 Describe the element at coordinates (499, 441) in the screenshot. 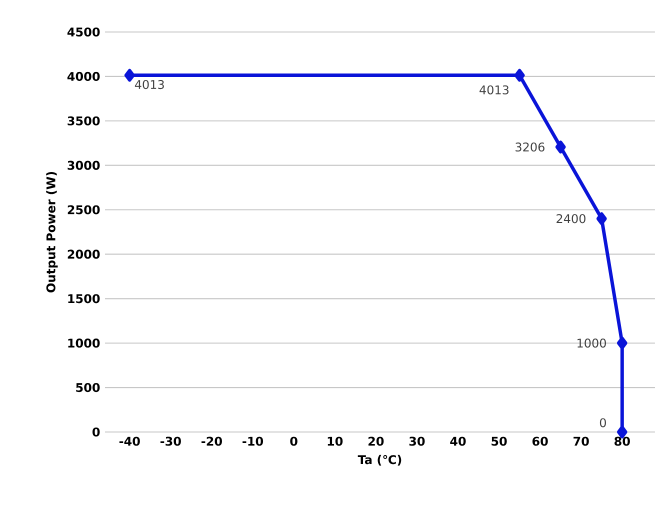

I see `x-tick-label: 50` at that location.